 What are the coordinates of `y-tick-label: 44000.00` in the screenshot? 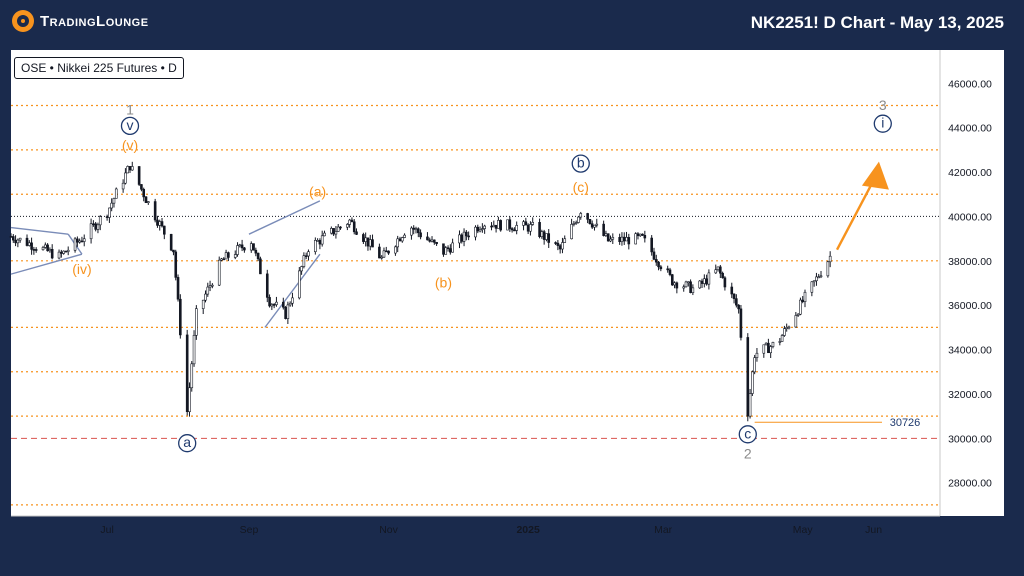 It's located at (970, 129).